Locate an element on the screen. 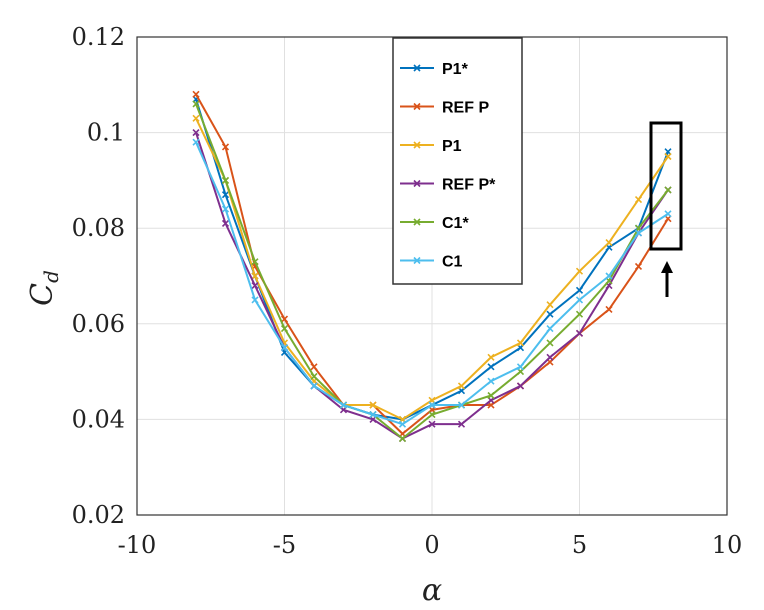  svg-text: Cd is located at coordinates (44, 288).